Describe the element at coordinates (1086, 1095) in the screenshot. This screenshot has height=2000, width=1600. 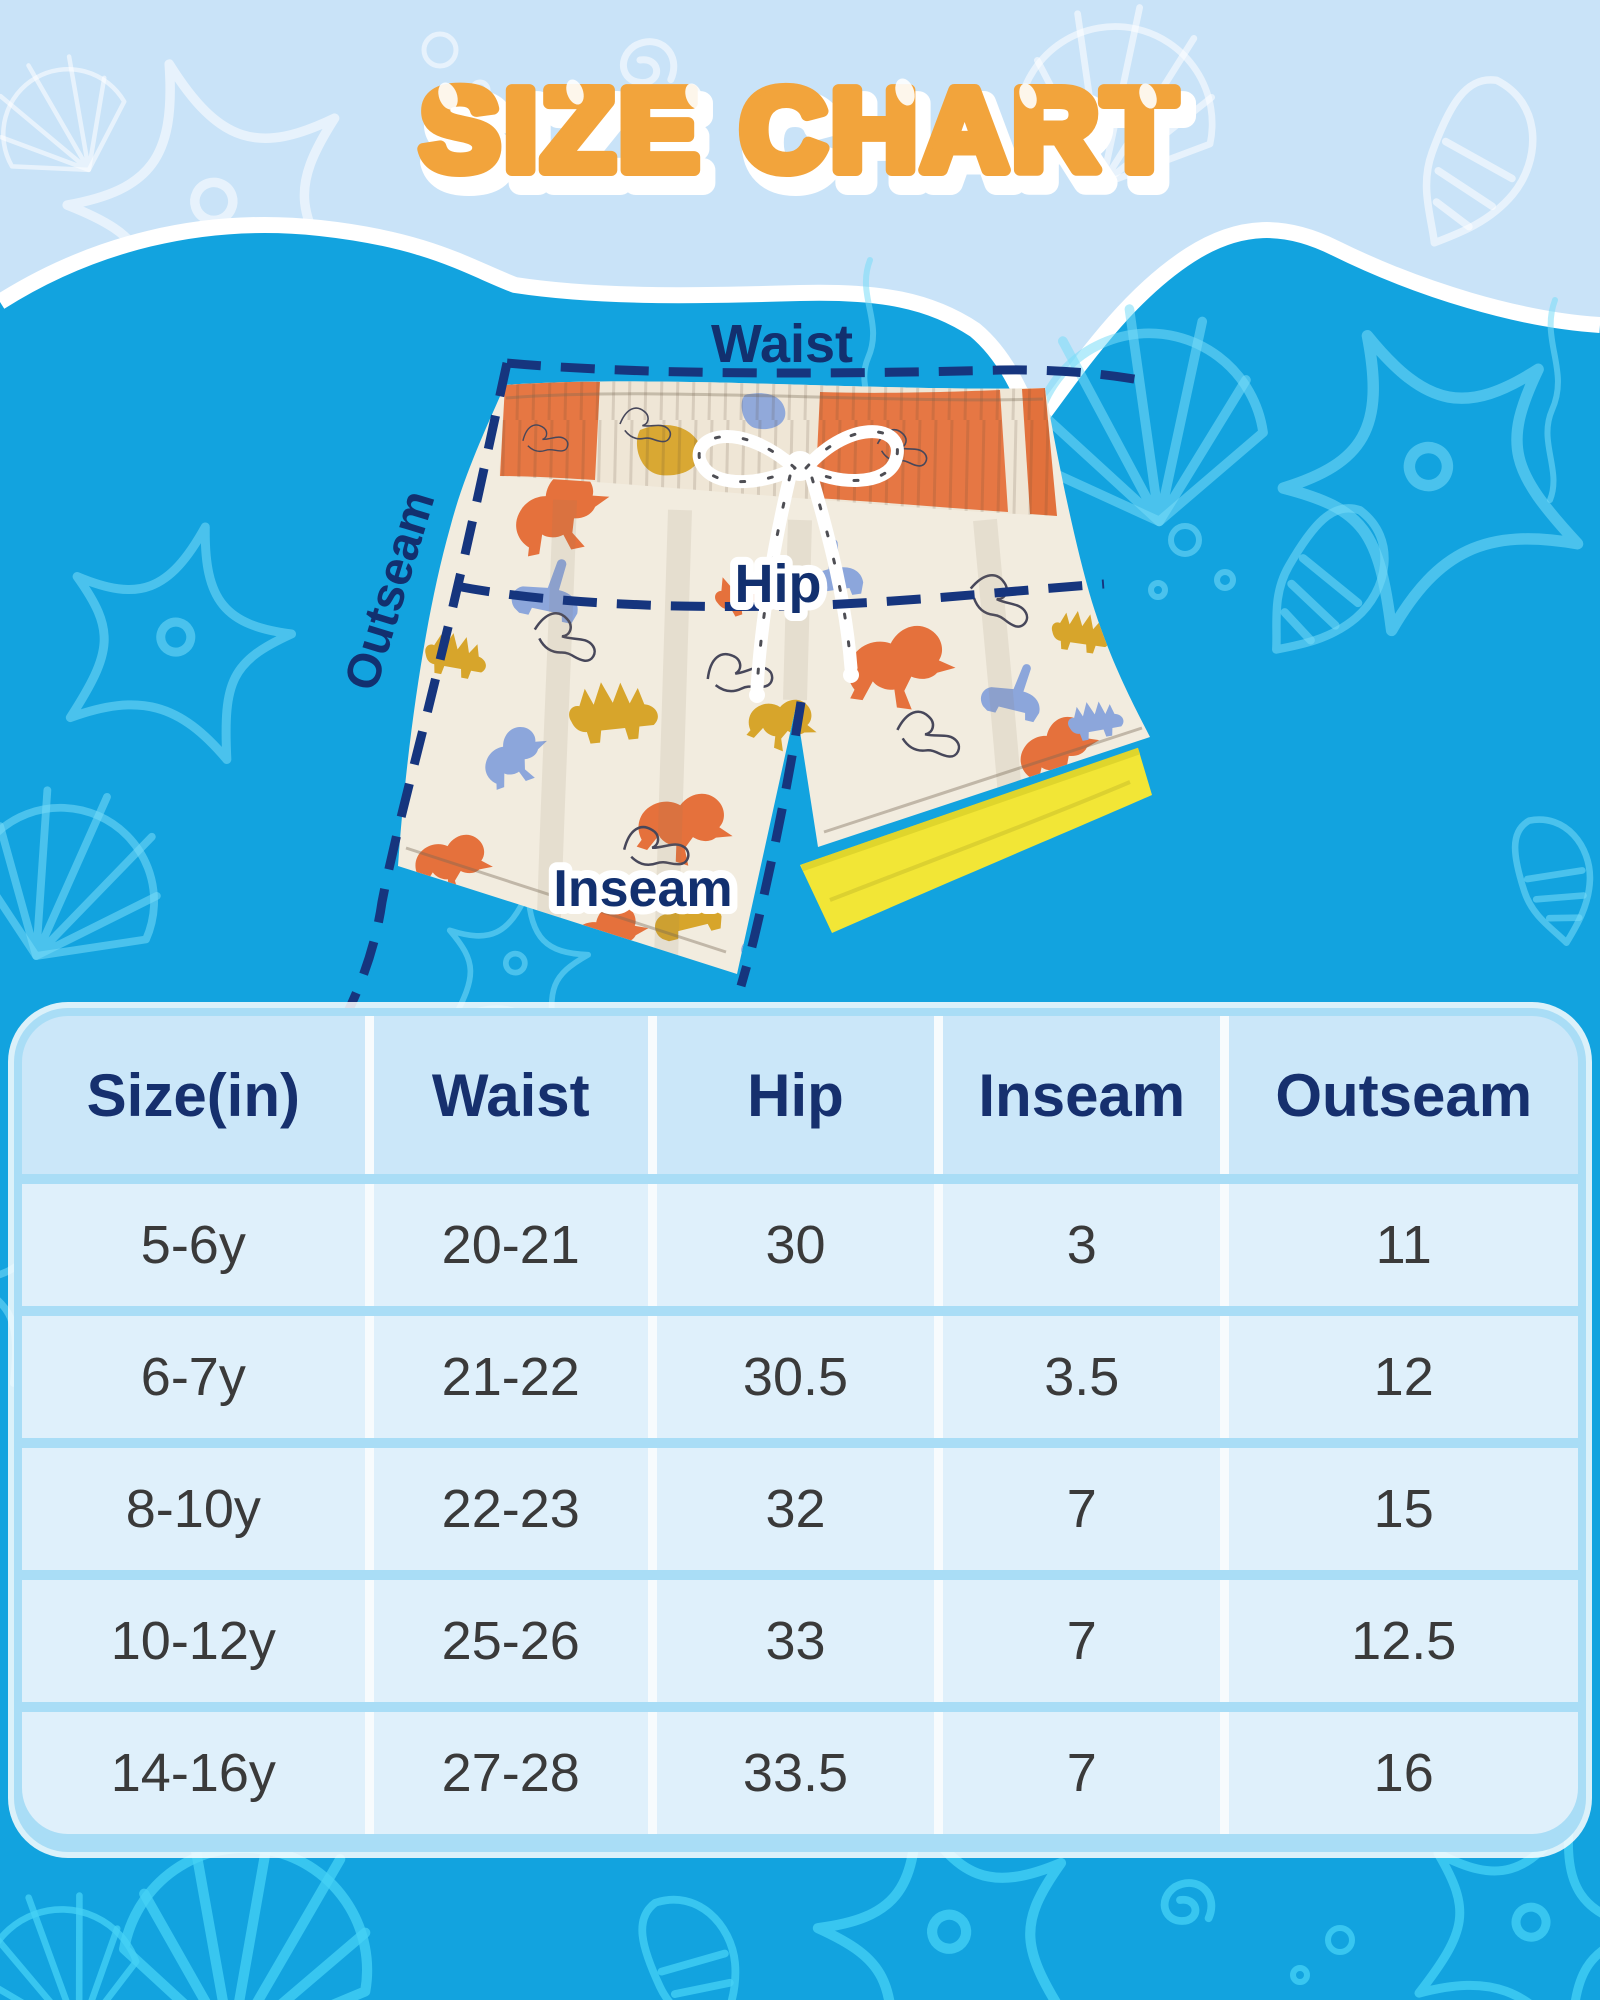
I see `header-cell: Inseam` at that location.